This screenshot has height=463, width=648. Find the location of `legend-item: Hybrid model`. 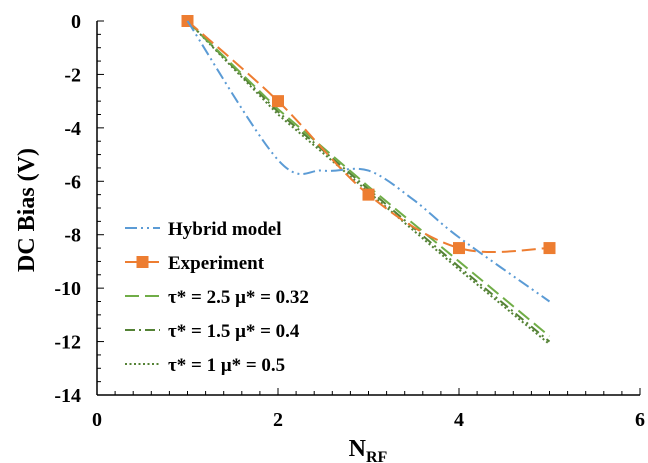

legend-item: Hybrid model is located at coordinates (203, 229).